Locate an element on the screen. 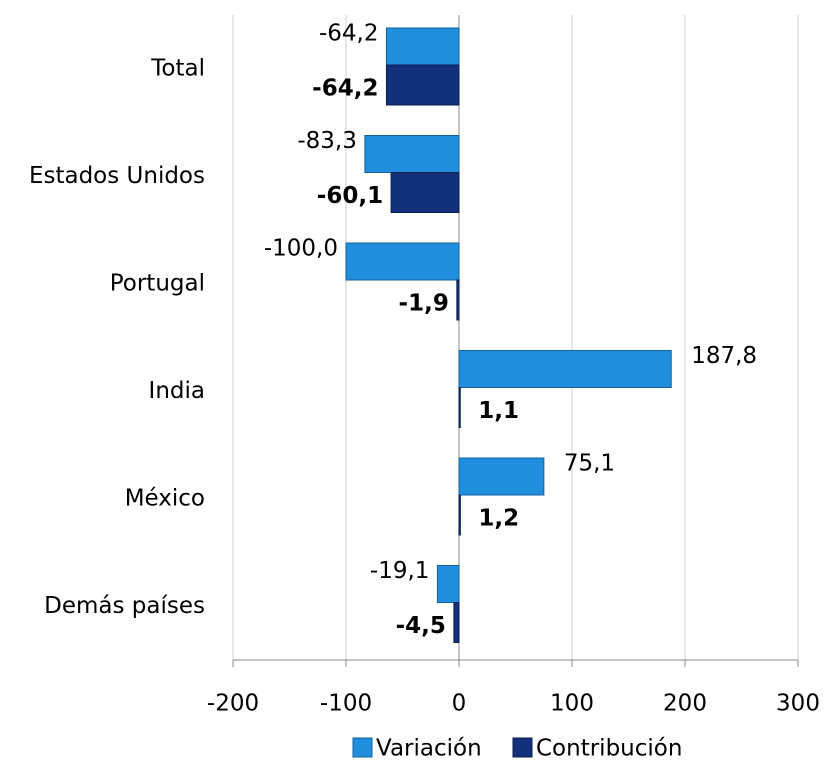 The width and height of the screenshot is (824, 762). x-tick-label: 200 is located at coordinates (685, 704).